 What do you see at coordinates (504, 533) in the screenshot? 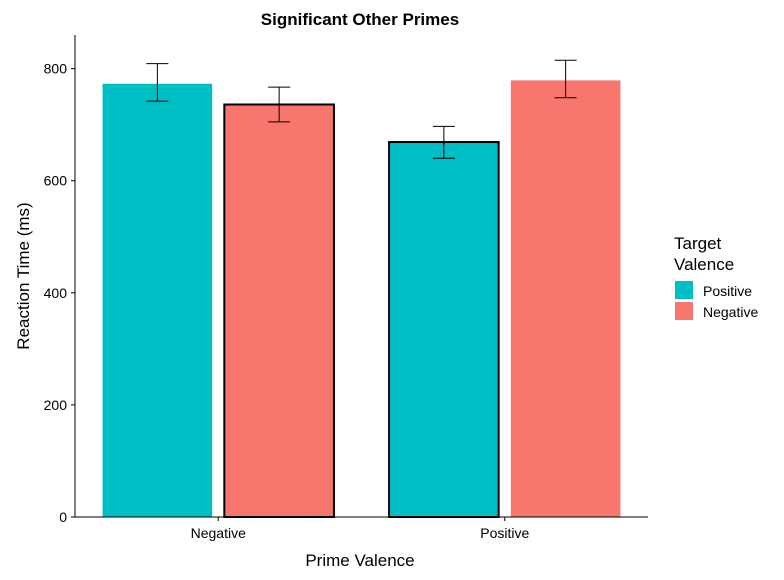
I see `x-tick-label: Positive` at bounding box center [504, 533].